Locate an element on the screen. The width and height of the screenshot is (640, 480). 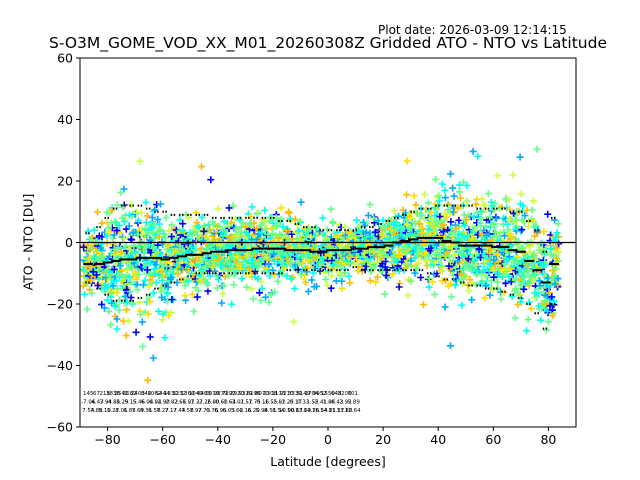
data-point-1999 is located at coordinates (399, 287).